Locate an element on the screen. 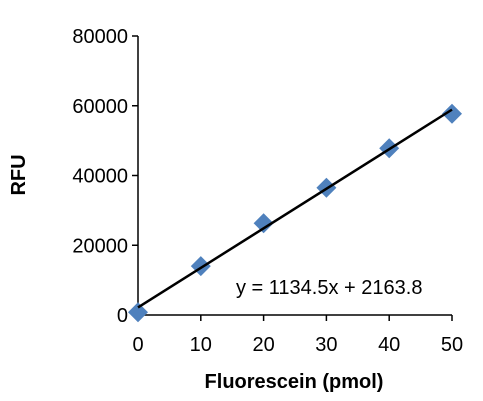  x-tick-label: 0 is located at coordinates (137, 345).